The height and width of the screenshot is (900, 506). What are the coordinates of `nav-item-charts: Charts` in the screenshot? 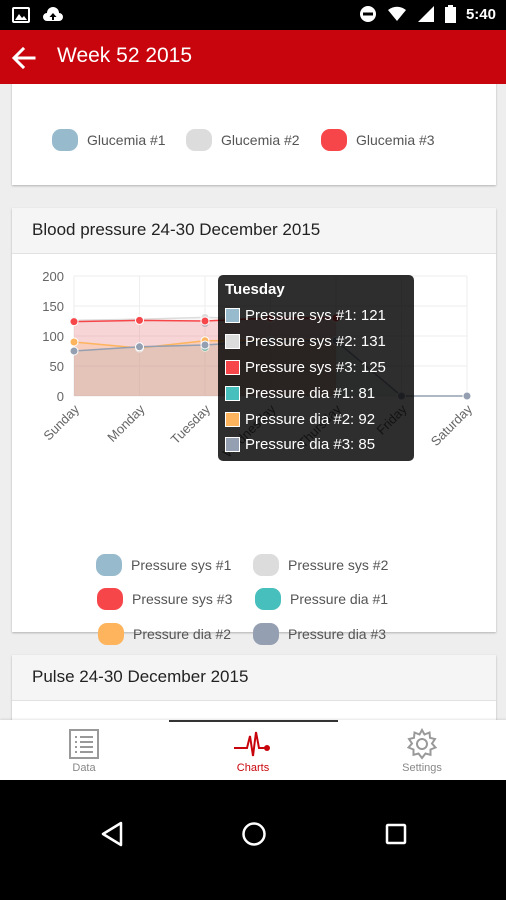 It's located at (253, 750).